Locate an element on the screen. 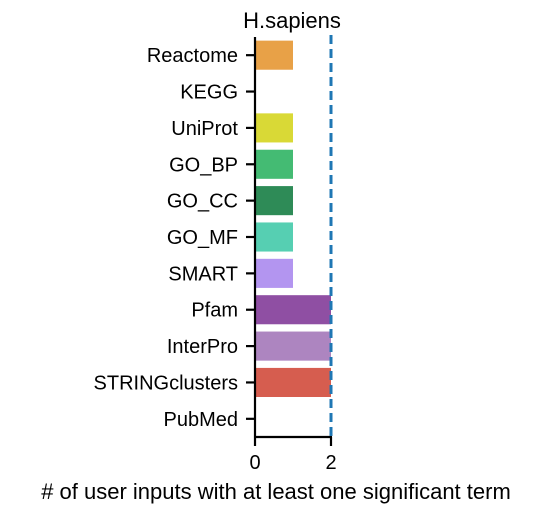 The width and height of the screenshot is (554, 516). y-tick-label: Pfam is located at coordinates (214, 311).